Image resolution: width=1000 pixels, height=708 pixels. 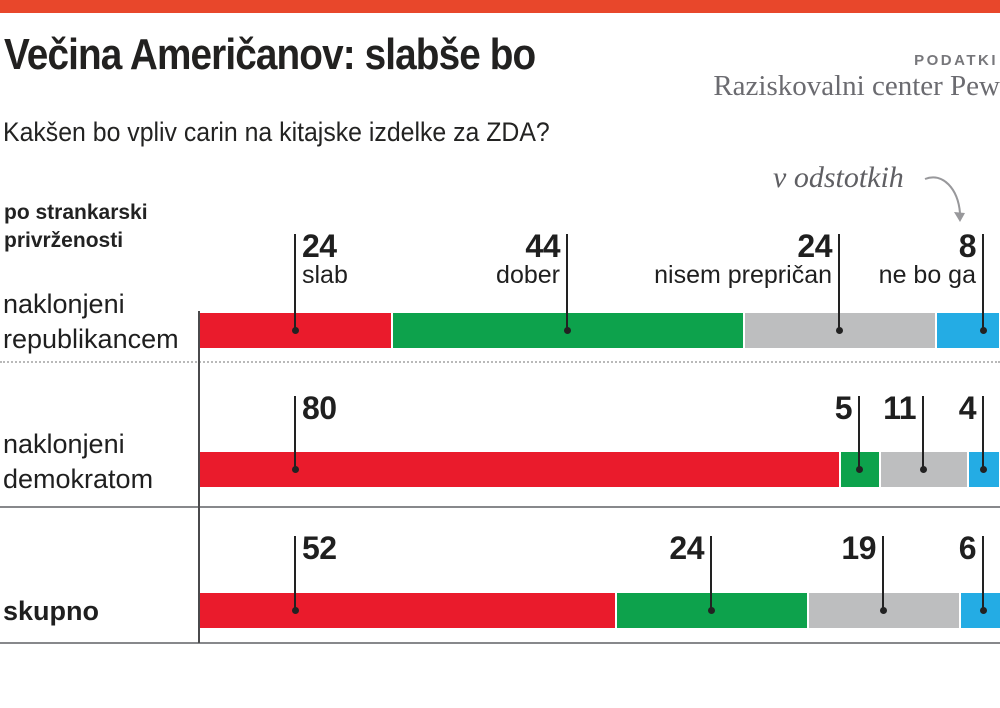 What do you see at coordinates (743, 275) in the screenshot?
I see `segment-label: nisem prepričan` at bounding box center [743, 275].